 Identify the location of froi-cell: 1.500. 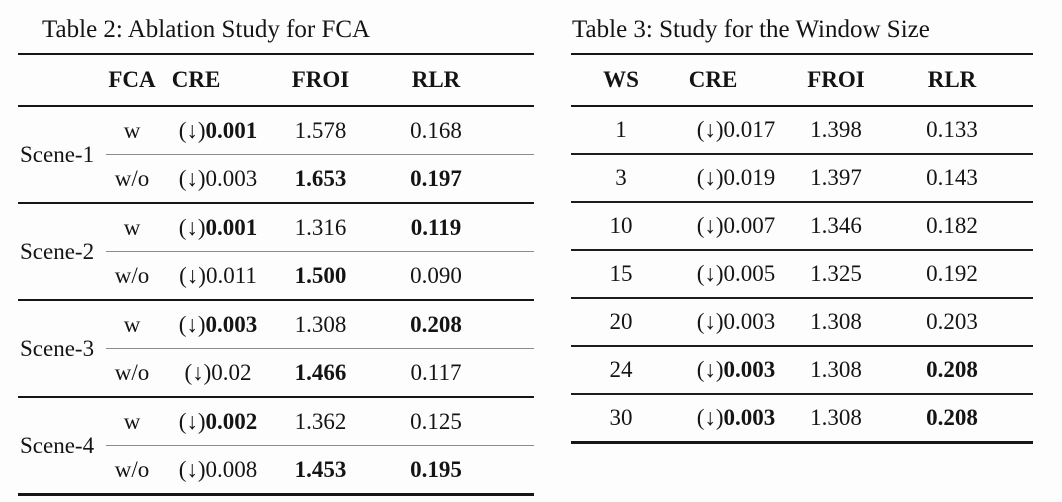
(320, 275).